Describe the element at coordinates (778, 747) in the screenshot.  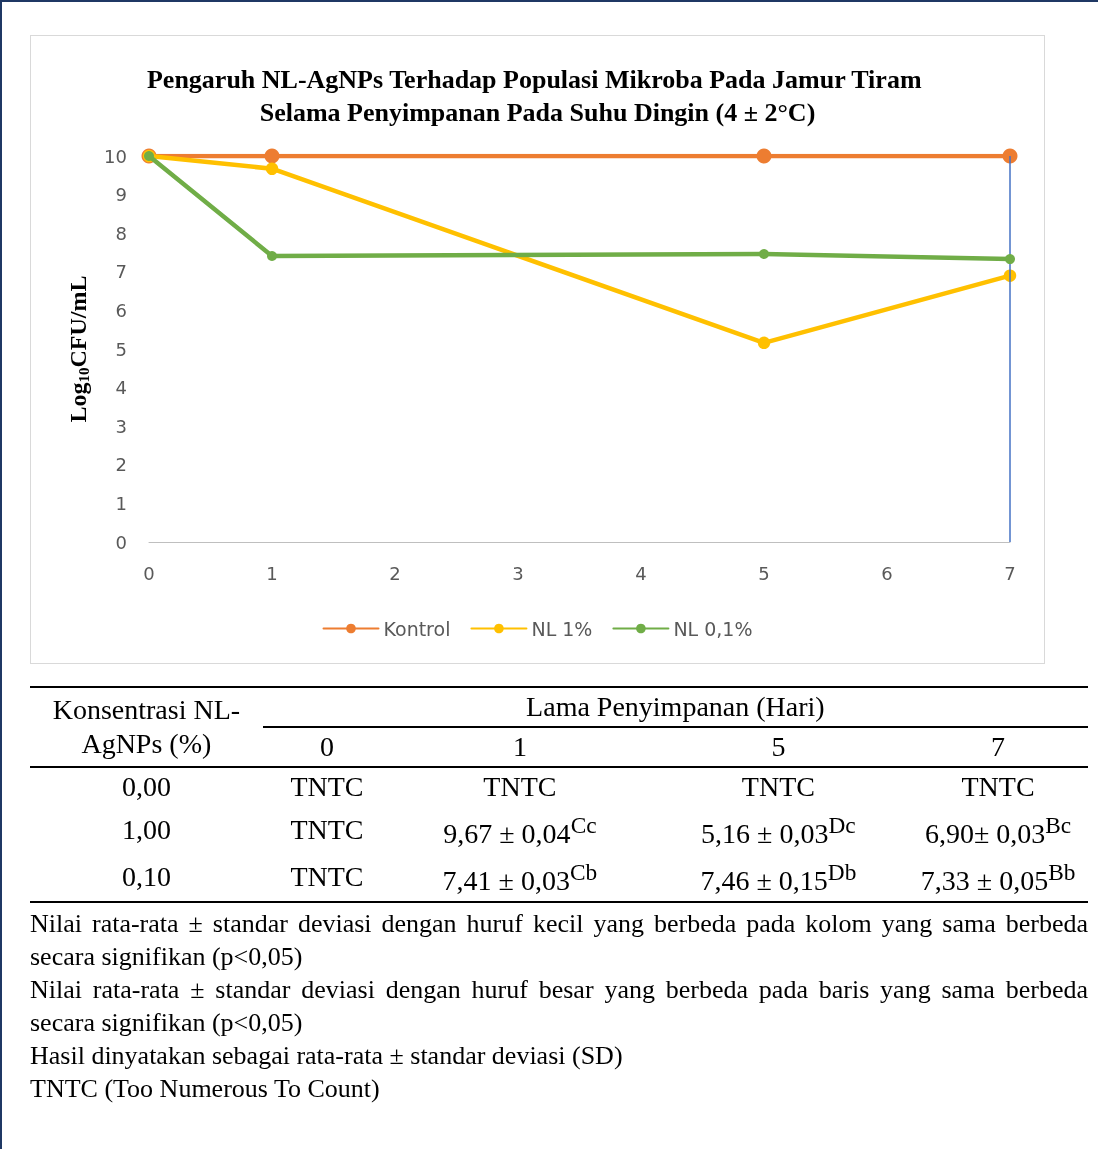
I see `text: 5` at that location.